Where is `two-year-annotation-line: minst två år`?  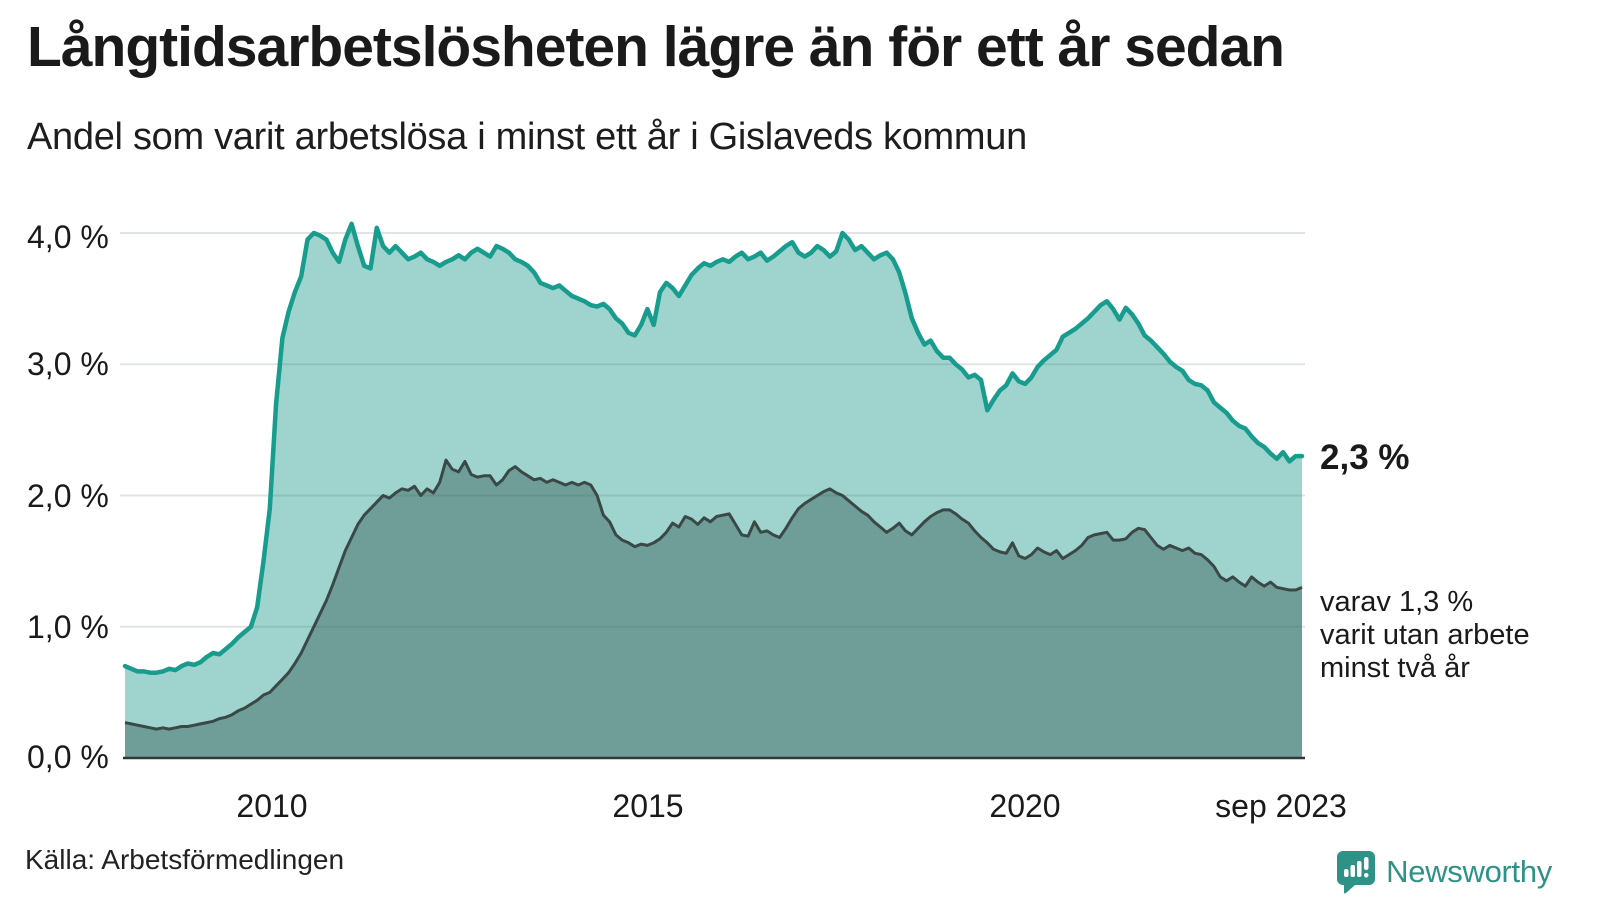 two-year-annotation-line: minst två år is located at coordinates (1395, 668).